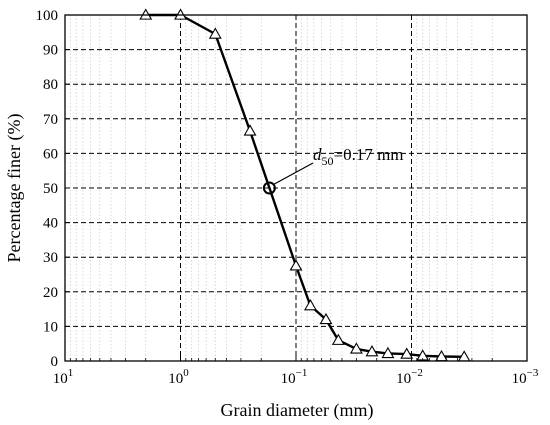 This screenshot has height=425, width=550. I want to click on x-tick-label: 10¹, so click(63, 377).